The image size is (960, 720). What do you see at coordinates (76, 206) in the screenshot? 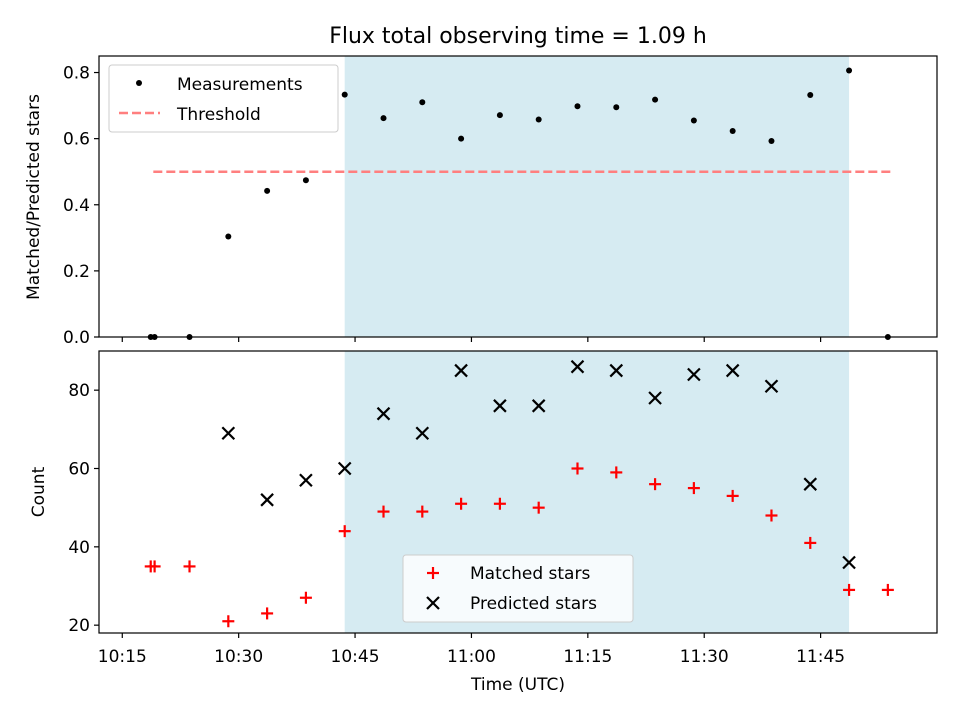
I see `ratio-y-tick-label: 0.4` at bounding box center [76, 206].